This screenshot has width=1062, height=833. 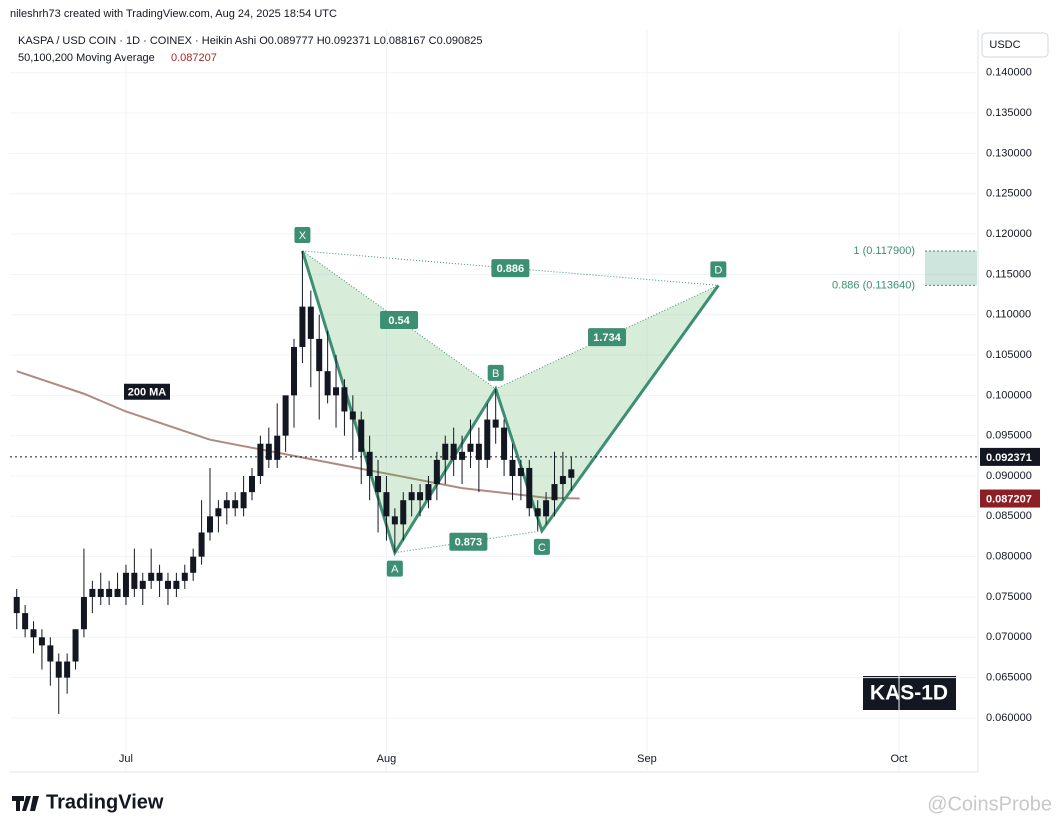 What do you see at coordinates (1004, 45) in the screenshot?
I see `currency: USDC` at bounding box center [1004, 45].